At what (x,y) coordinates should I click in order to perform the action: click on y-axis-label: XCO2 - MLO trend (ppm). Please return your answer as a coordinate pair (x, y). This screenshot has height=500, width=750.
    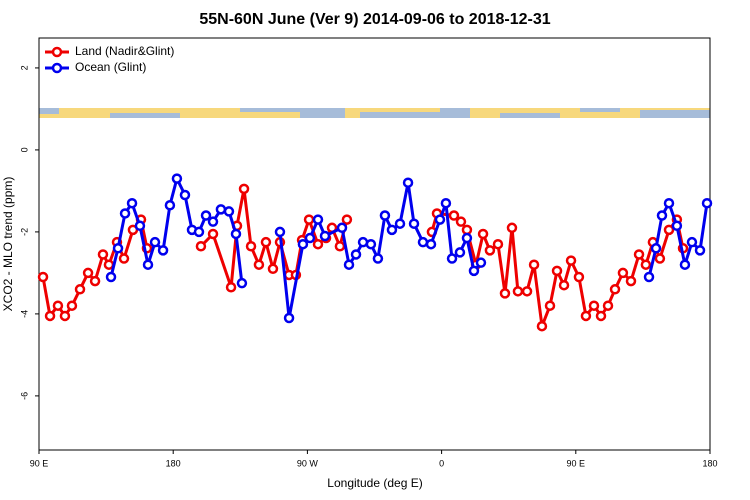
    Looking at the image, I should click on (8, 244).